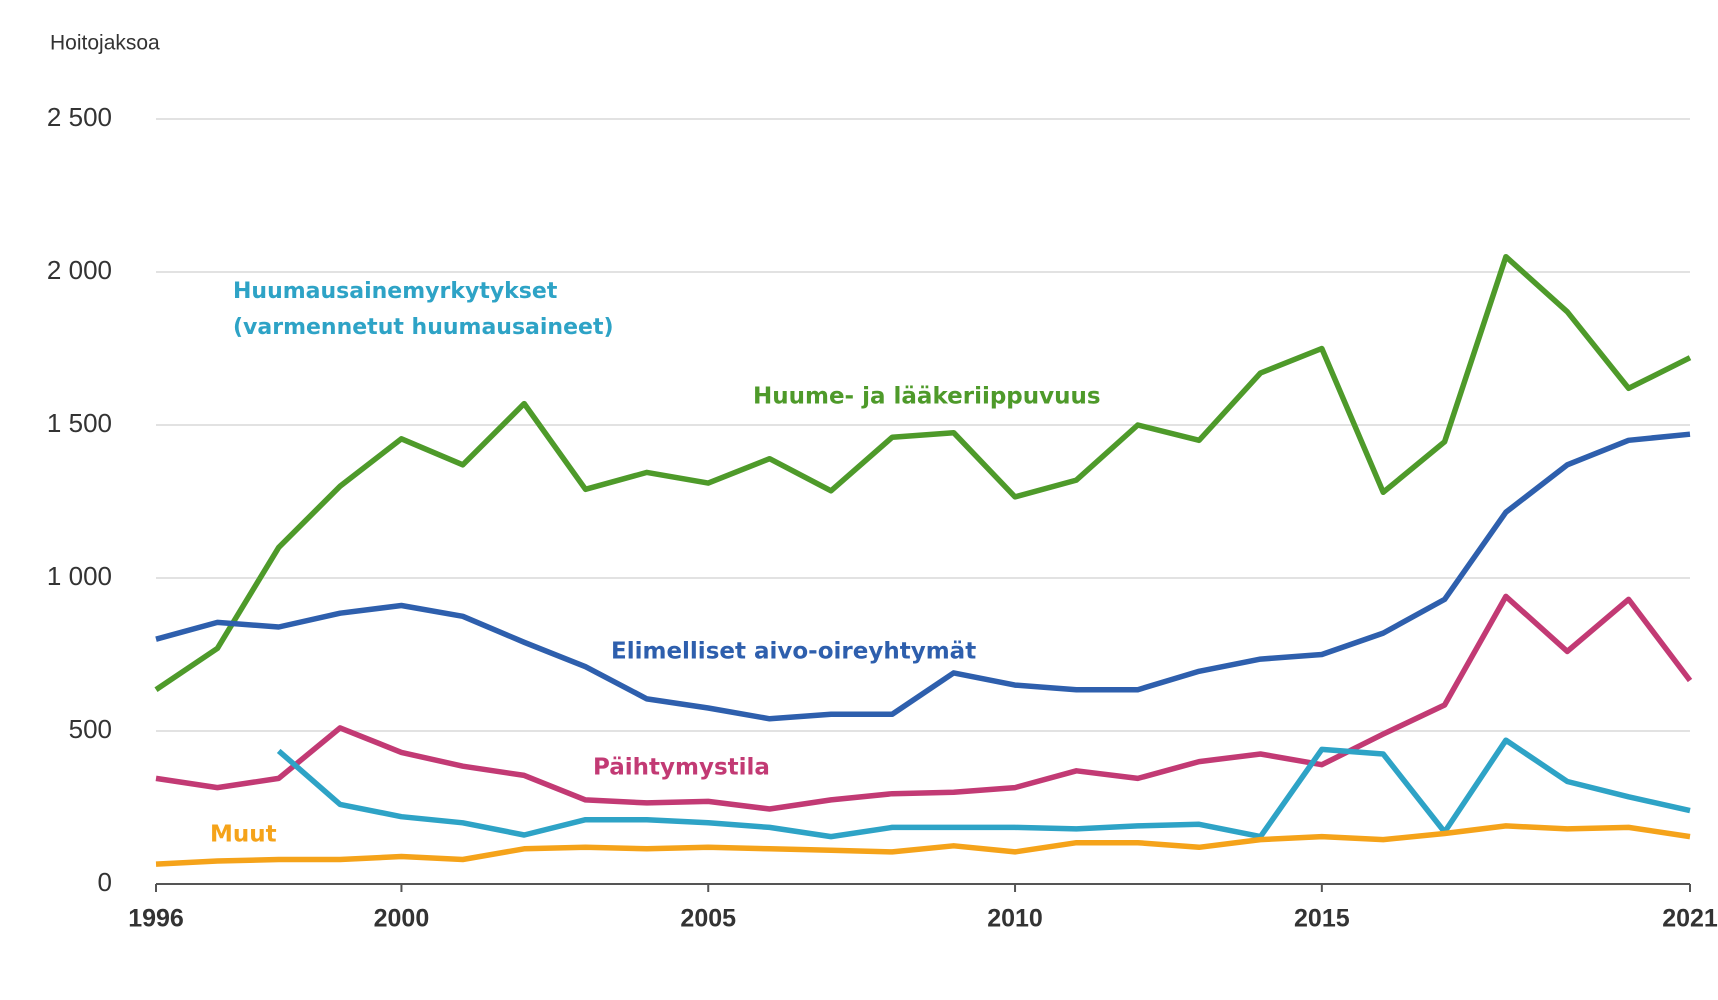 The height and width of the screenshot is (1000, 1718). I want to click on series-label: Huume- ja lääkeriippuvuus, so click(927, 397).